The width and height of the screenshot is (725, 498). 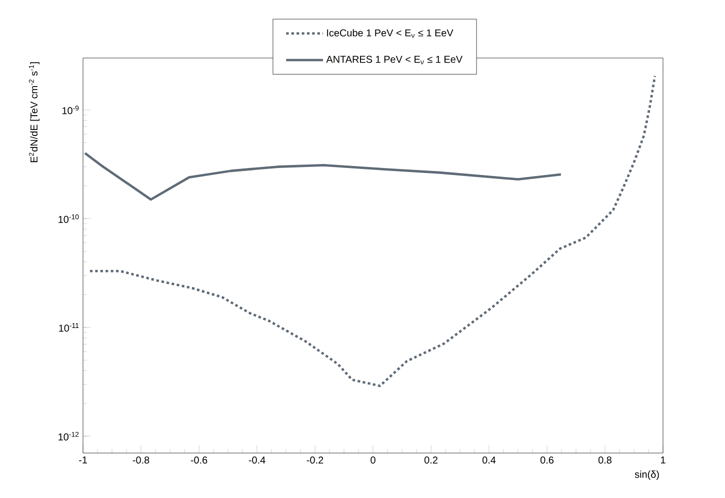 What do you see at coordinates (141, 460) in the screenshot?
I see `x-tick-label: -0.8` at bounding box center [141, 460].